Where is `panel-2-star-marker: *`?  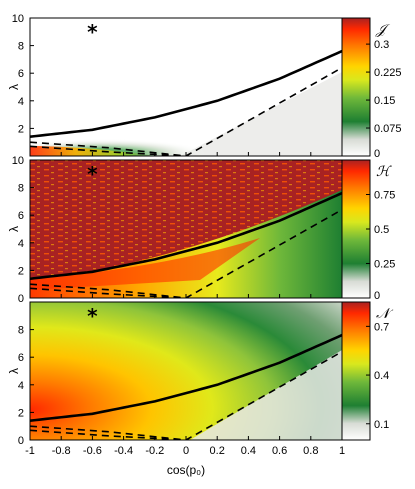
panel-2-star-marker: * is located at coordinates (92, 174).